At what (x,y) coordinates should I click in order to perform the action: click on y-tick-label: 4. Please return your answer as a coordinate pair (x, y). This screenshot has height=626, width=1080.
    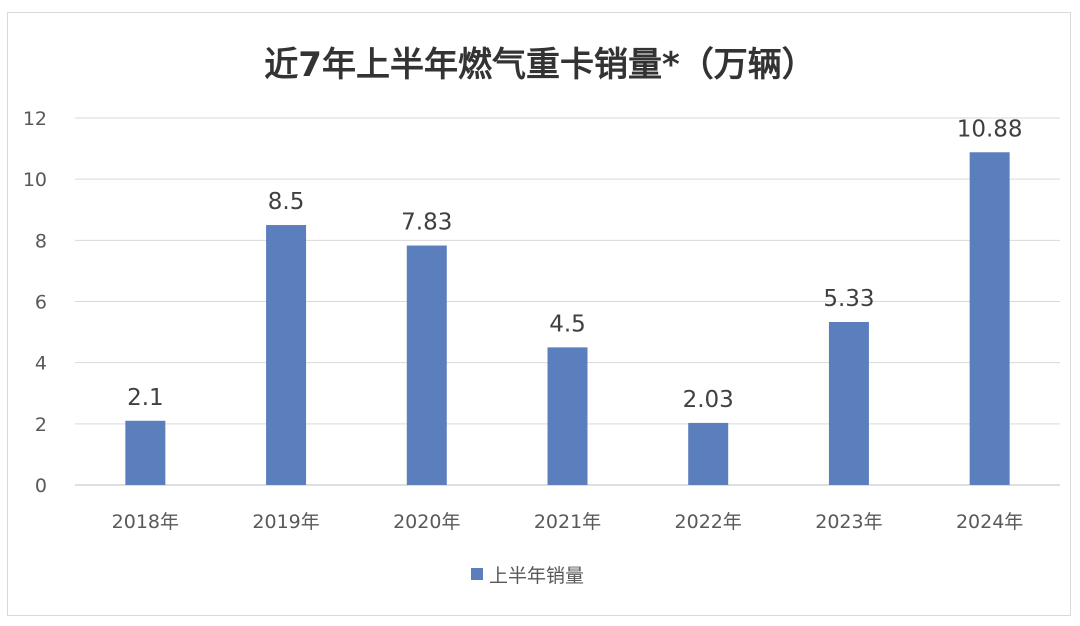
    Looking at the image, I should click on (41, 364).